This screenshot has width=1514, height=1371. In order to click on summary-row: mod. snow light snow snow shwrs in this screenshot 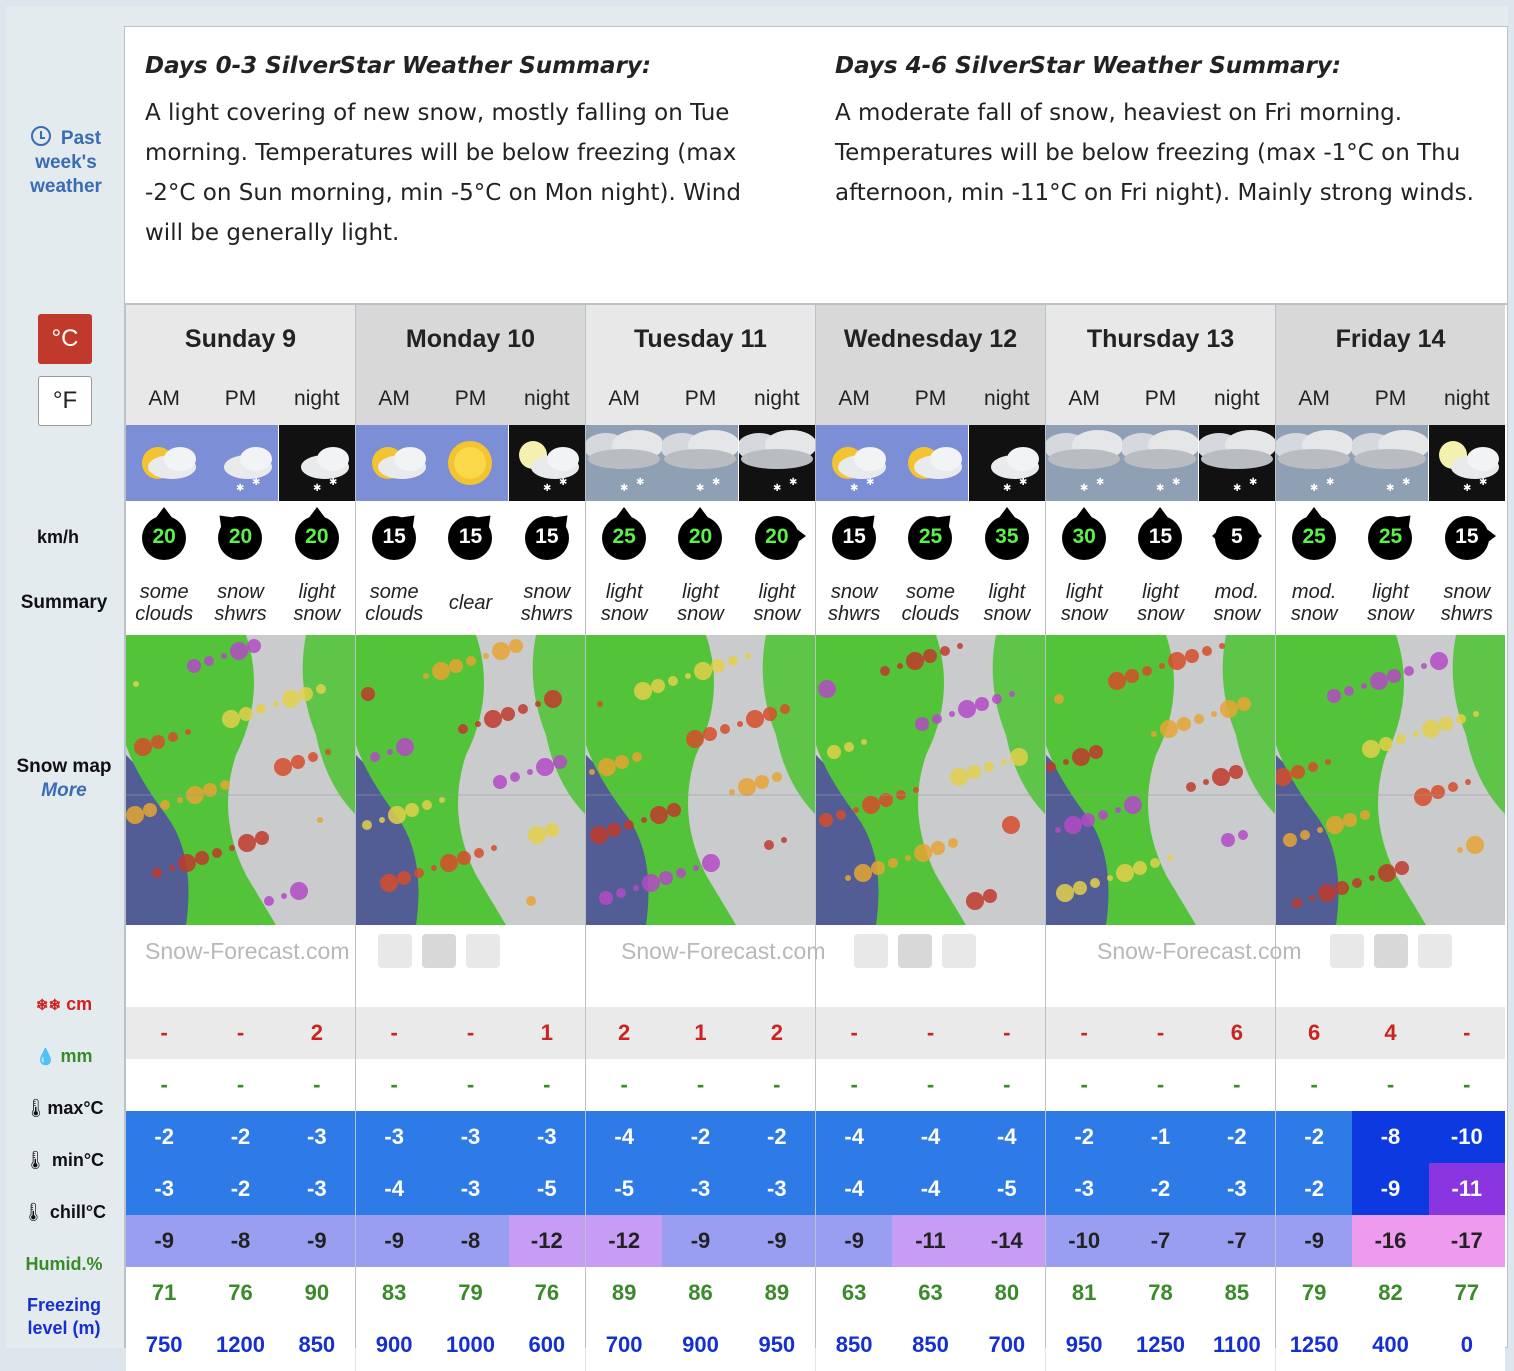, I will do `click(1390, 603)`.